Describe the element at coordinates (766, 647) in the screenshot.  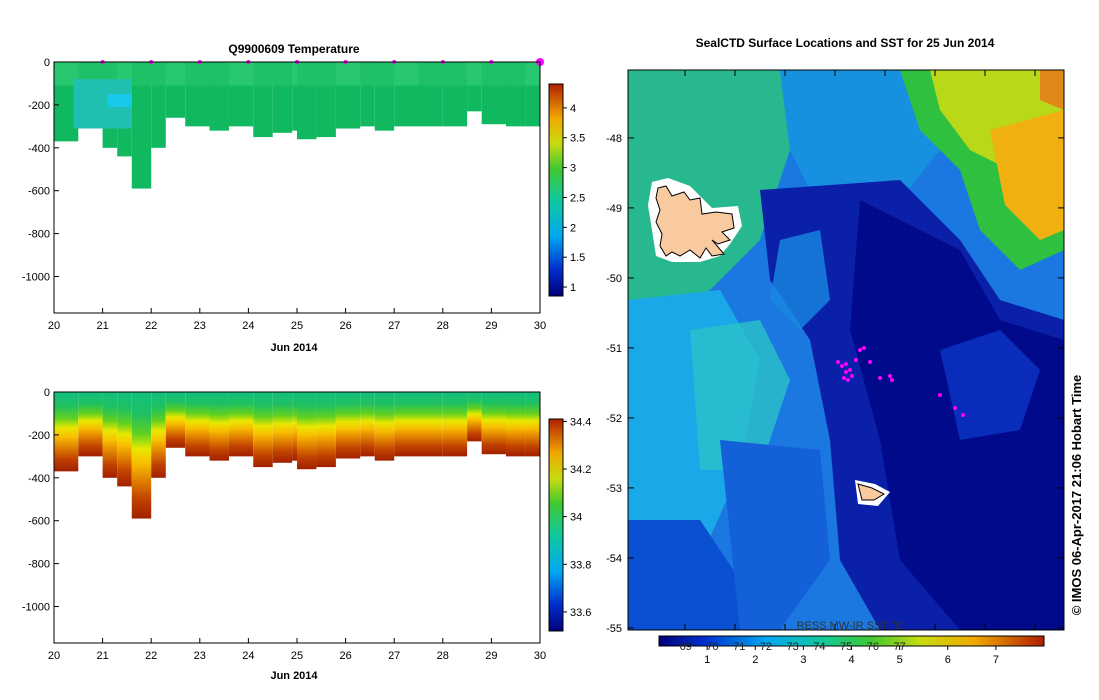
I see `sst-fahrenheit-label: 72` at that location.